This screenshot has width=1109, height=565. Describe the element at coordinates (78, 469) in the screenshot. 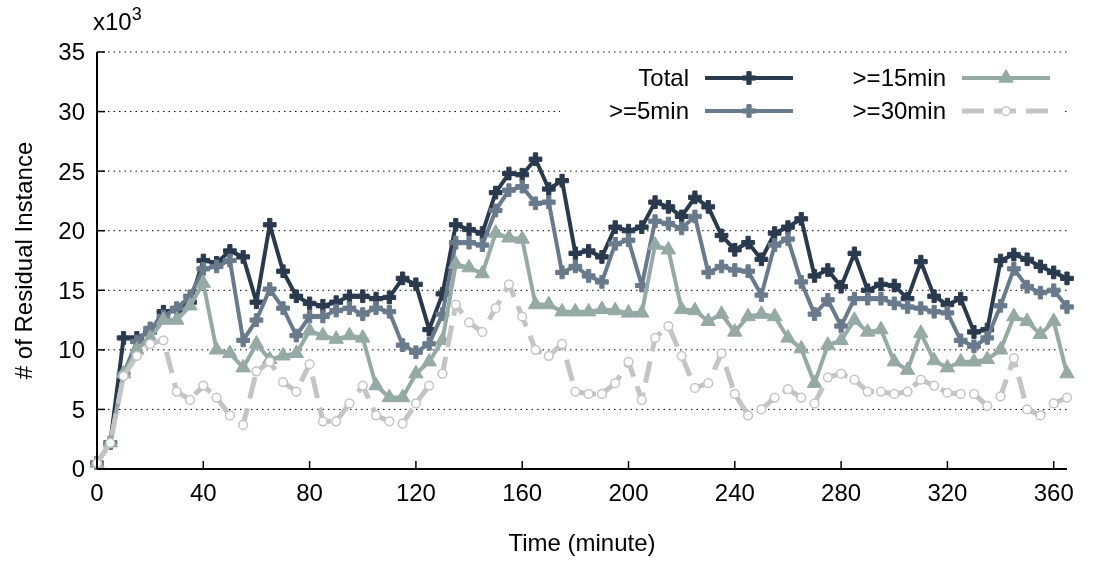

I see `y-tick-label: 0` at that location.